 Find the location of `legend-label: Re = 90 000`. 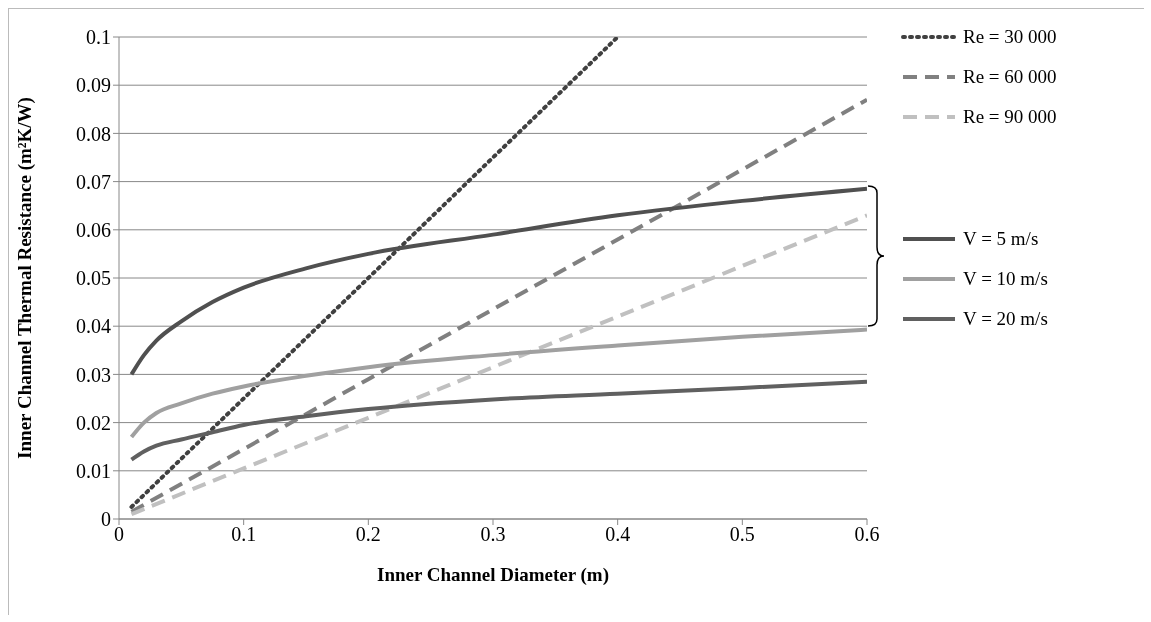

legend-label: Re = 90 000 is located at coordinates (1010, 117).